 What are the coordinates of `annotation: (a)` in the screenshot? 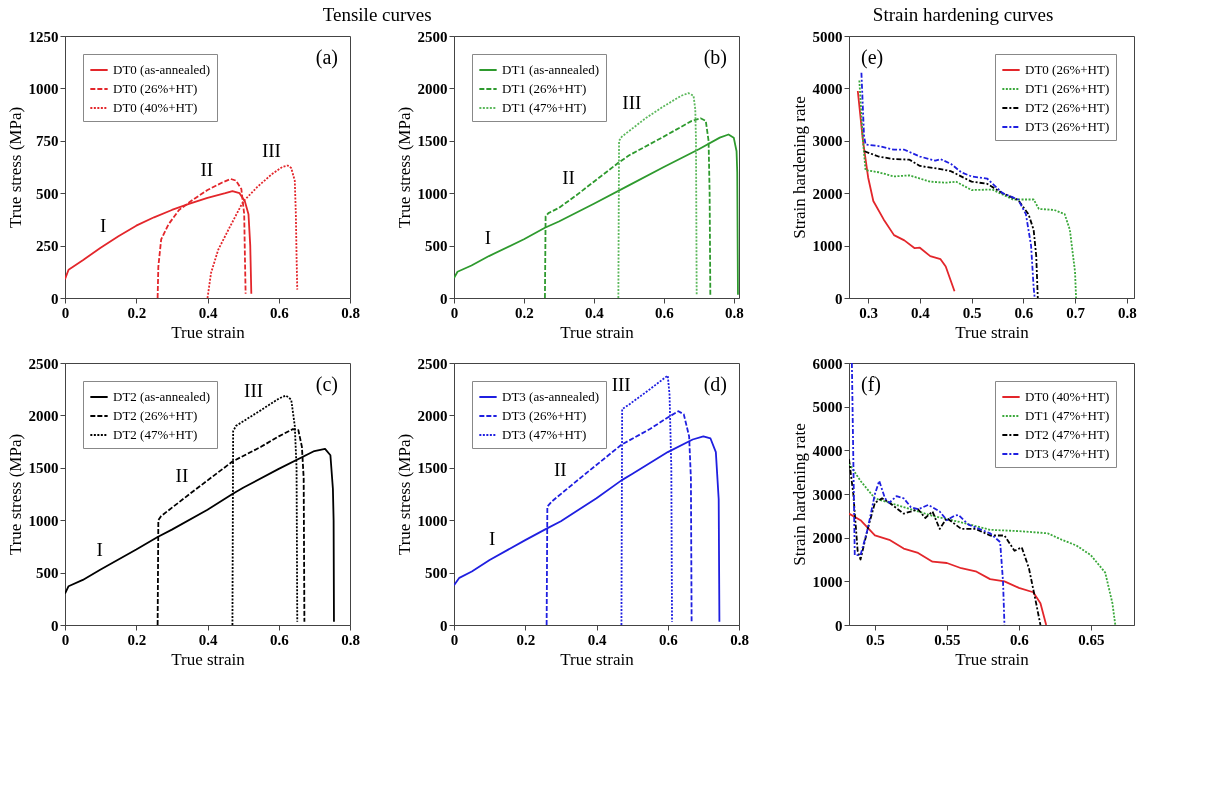 It's located at (326, 57).